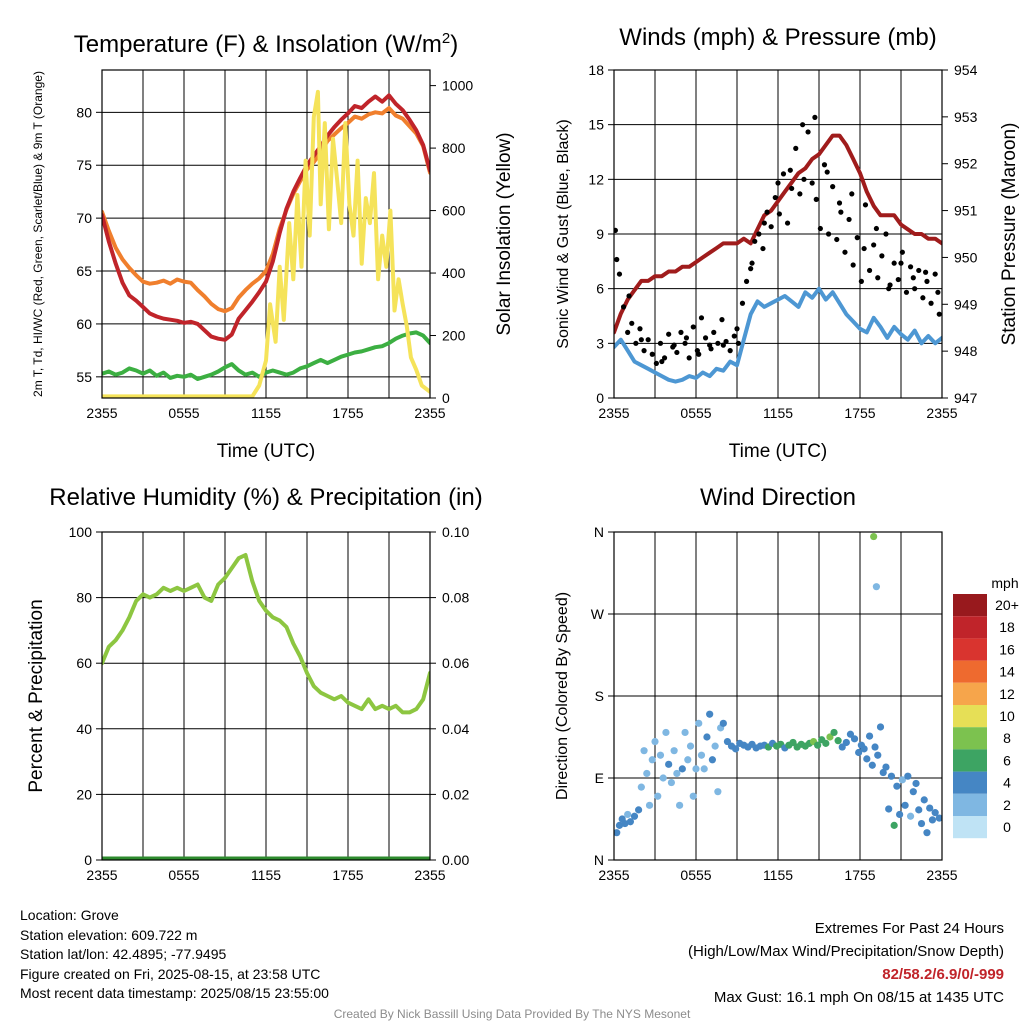 Image resolution: width=1024 pixels, height=1024 pixels. I want to click on y2-tick-label: 1000, so click(457, 86).